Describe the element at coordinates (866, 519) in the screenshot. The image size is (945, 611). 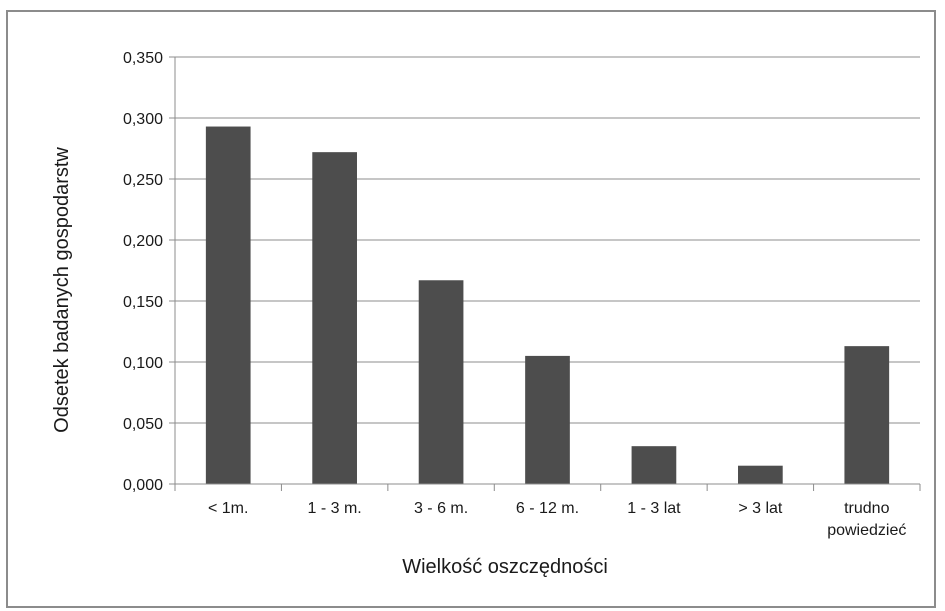
I see `x-tick-label: trudno powiedzieć` at that location.